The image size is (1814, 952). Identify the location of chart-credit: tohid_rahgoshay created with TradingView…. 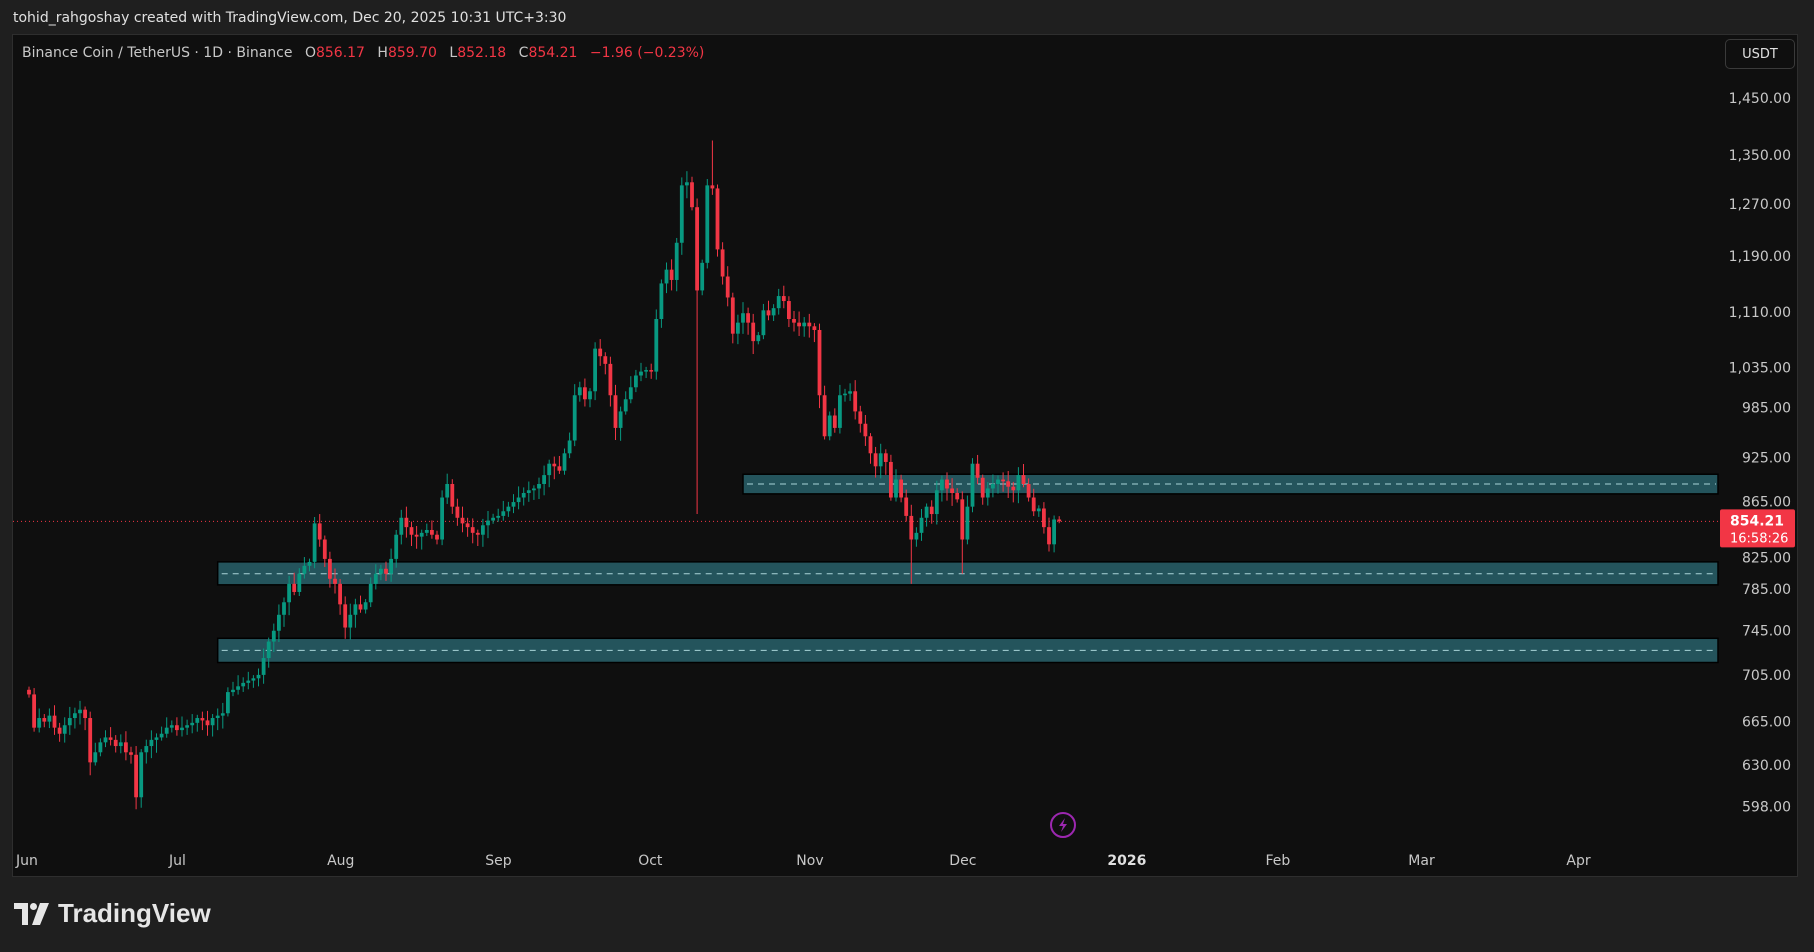
(290, 18).